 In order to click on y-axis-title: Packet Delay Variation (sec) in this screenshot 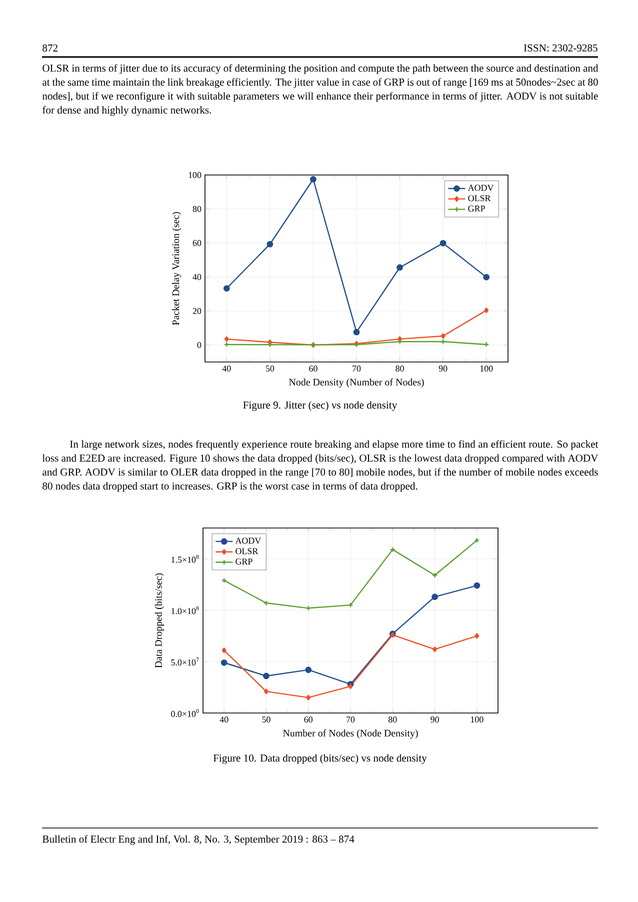, I will do `click(177, 269)`.